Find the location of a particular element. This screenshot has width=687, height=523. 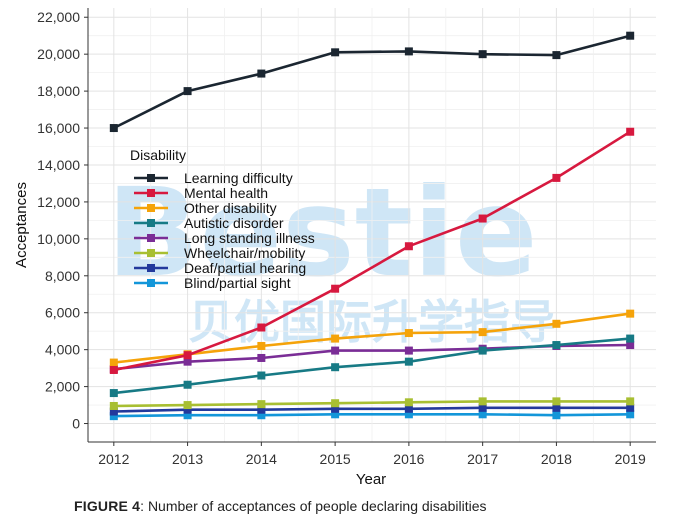

x-tick-label: 2017 is located at coordinates (482, 459).